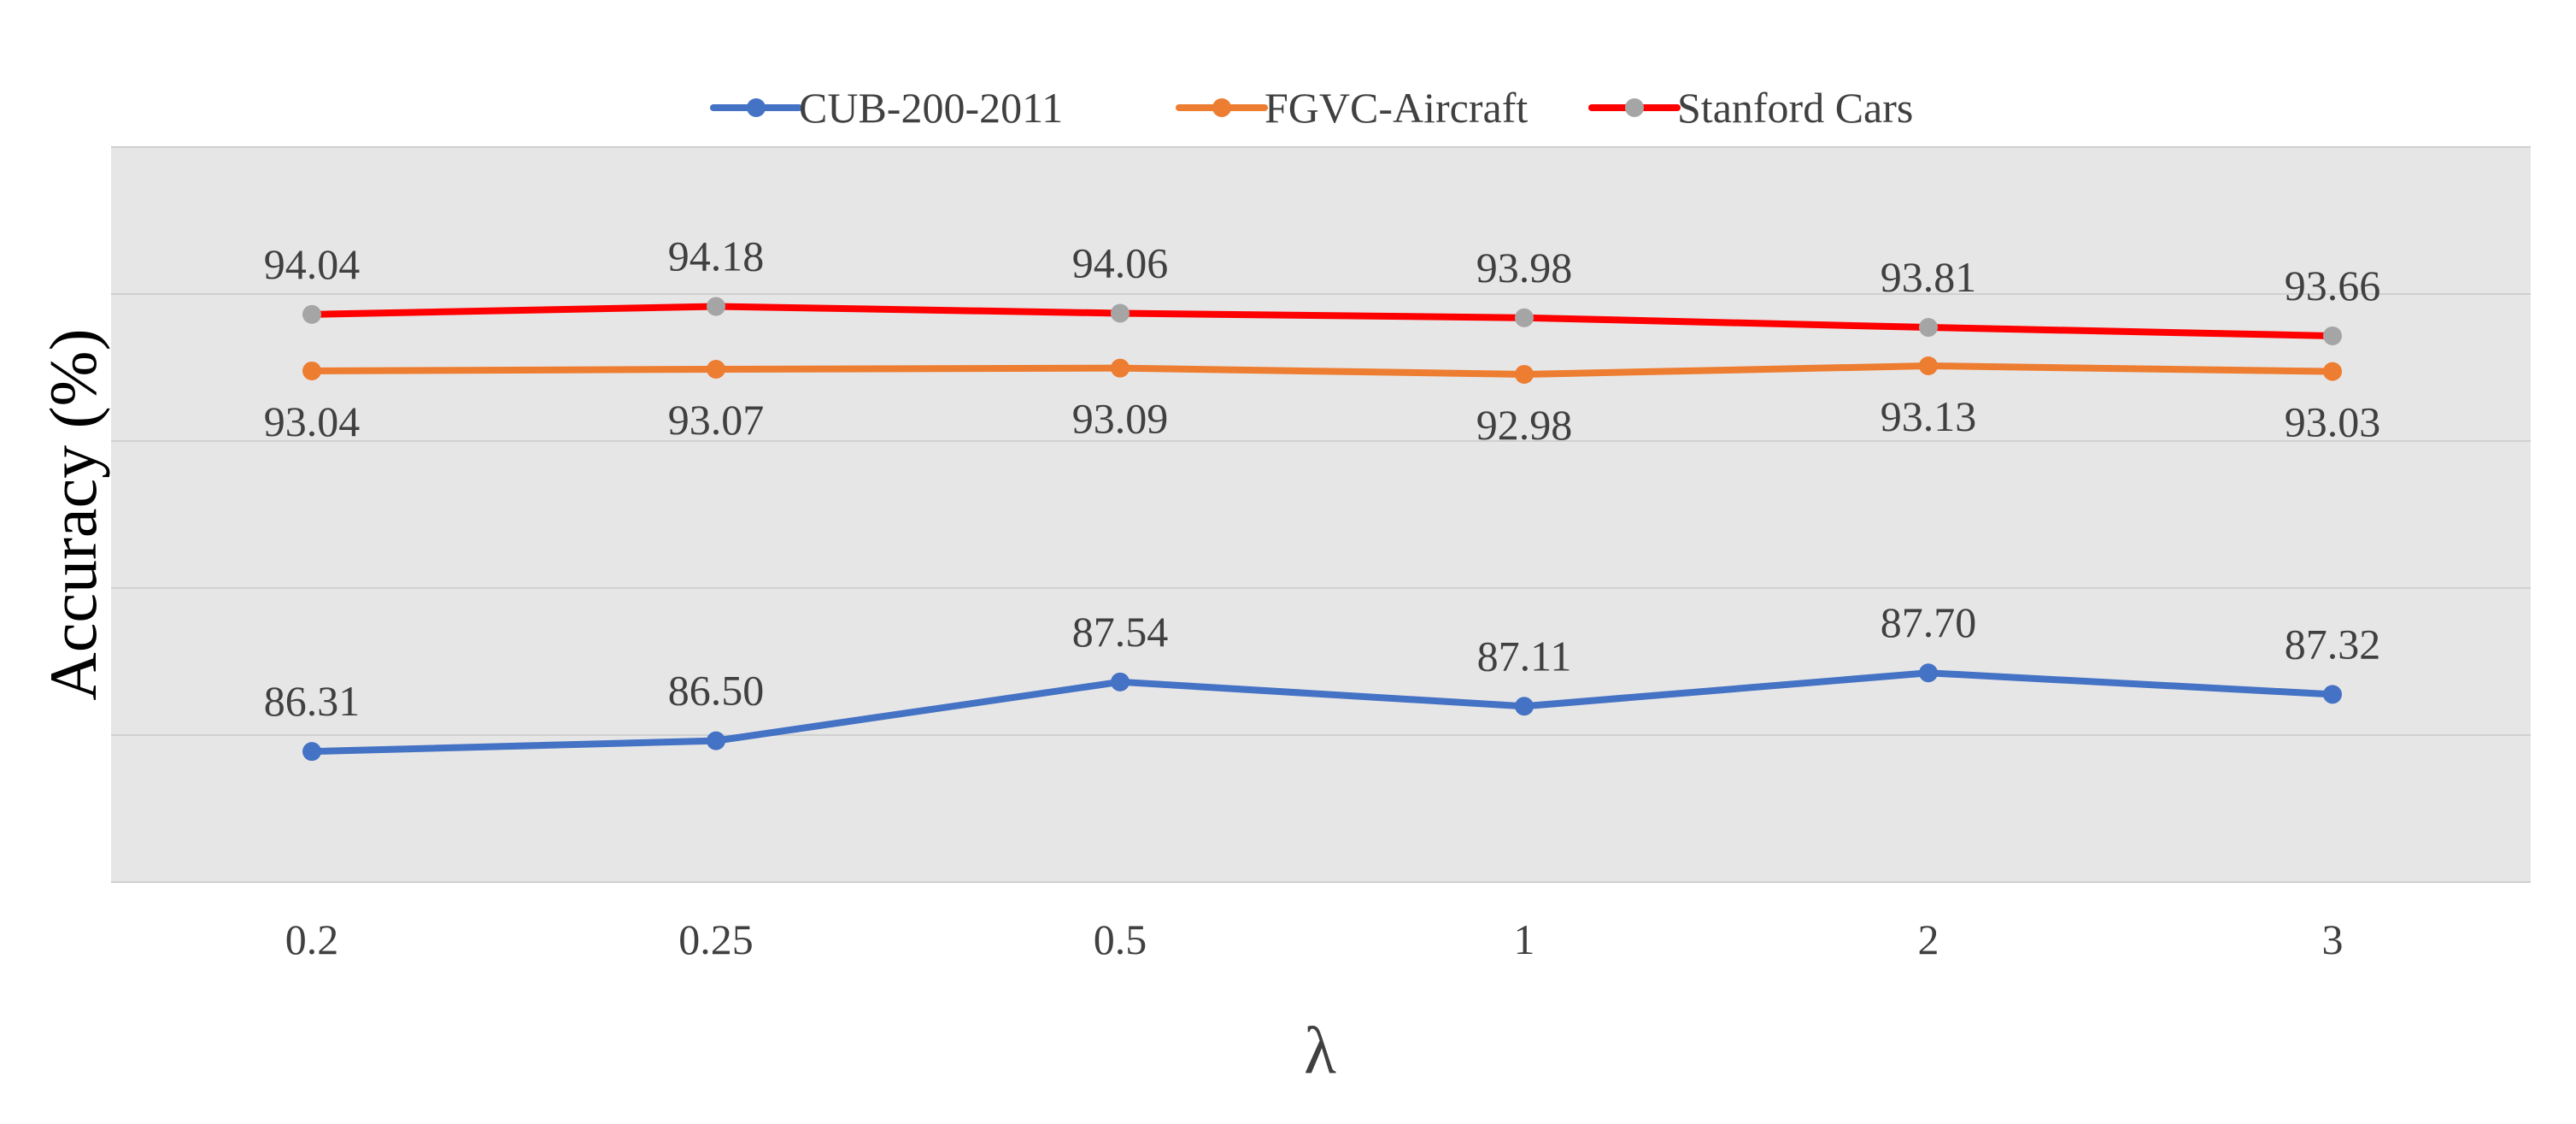  What do you see at coordinates (716, 420) in the screenshot?
I see `data-label: 93.07` at bounding box center [716, 420].